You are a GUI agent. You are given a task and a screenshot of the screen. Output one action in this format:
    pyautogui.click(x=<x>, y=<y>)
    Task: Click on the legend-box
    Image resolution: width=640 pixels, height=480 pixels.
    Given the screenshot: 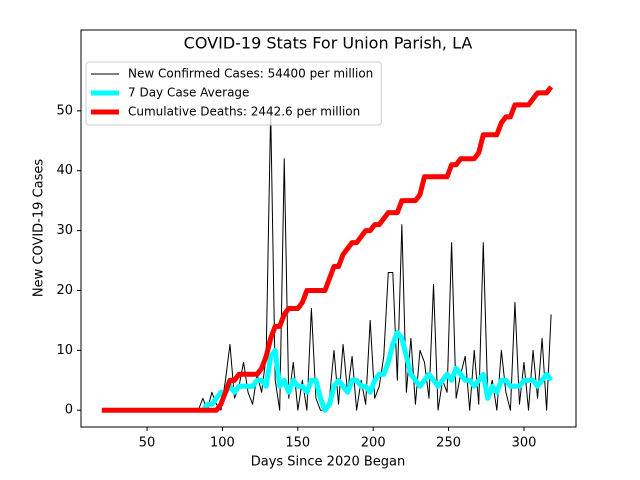 What is the action you would take?
    pyautogui.click(x=233, y=93)
    